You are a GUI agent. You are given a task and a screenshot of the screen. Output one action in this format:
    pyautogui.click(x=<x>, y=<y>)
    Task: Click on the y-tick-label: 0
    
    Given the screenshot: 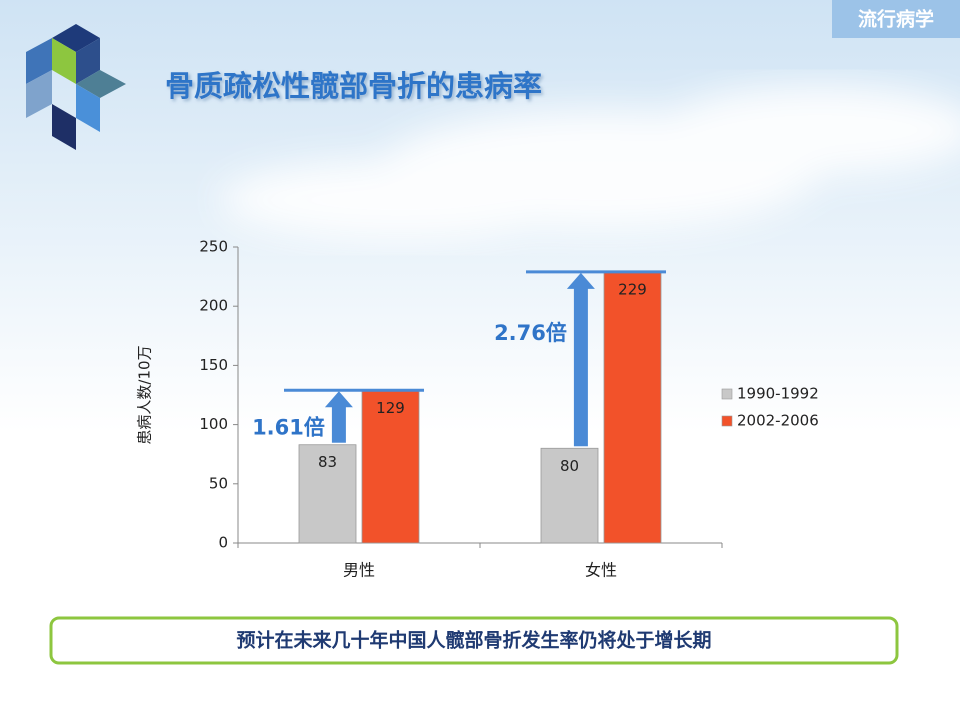 What is the action you would take?
    pyautogui.click(x=223, y=543)
    